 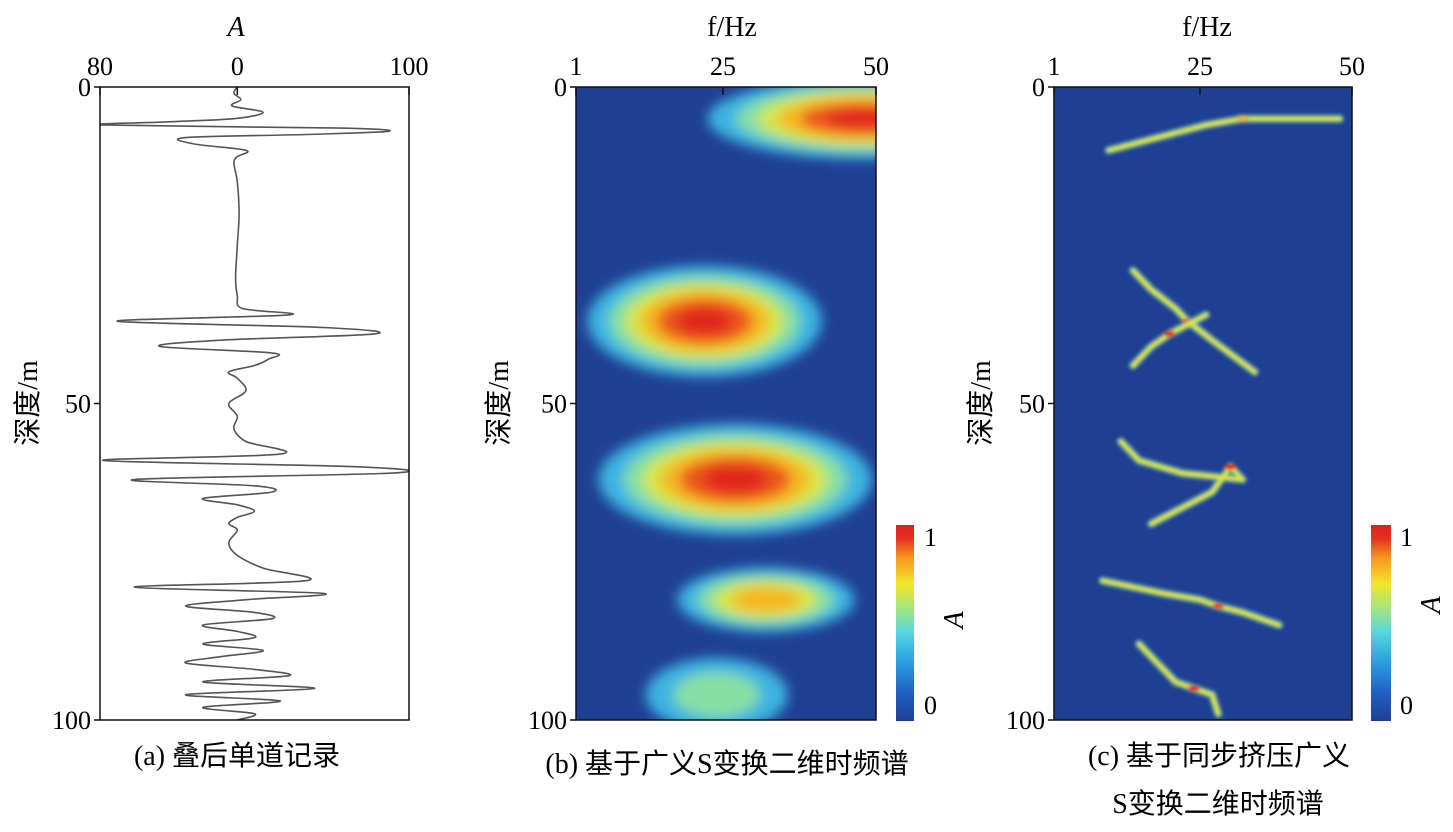 What do you see at coordinates (1218, 804) in the screenshot?
I see `panel-c-caption-line2: S变换二维时频谱` at bounding box center [1218, 804].